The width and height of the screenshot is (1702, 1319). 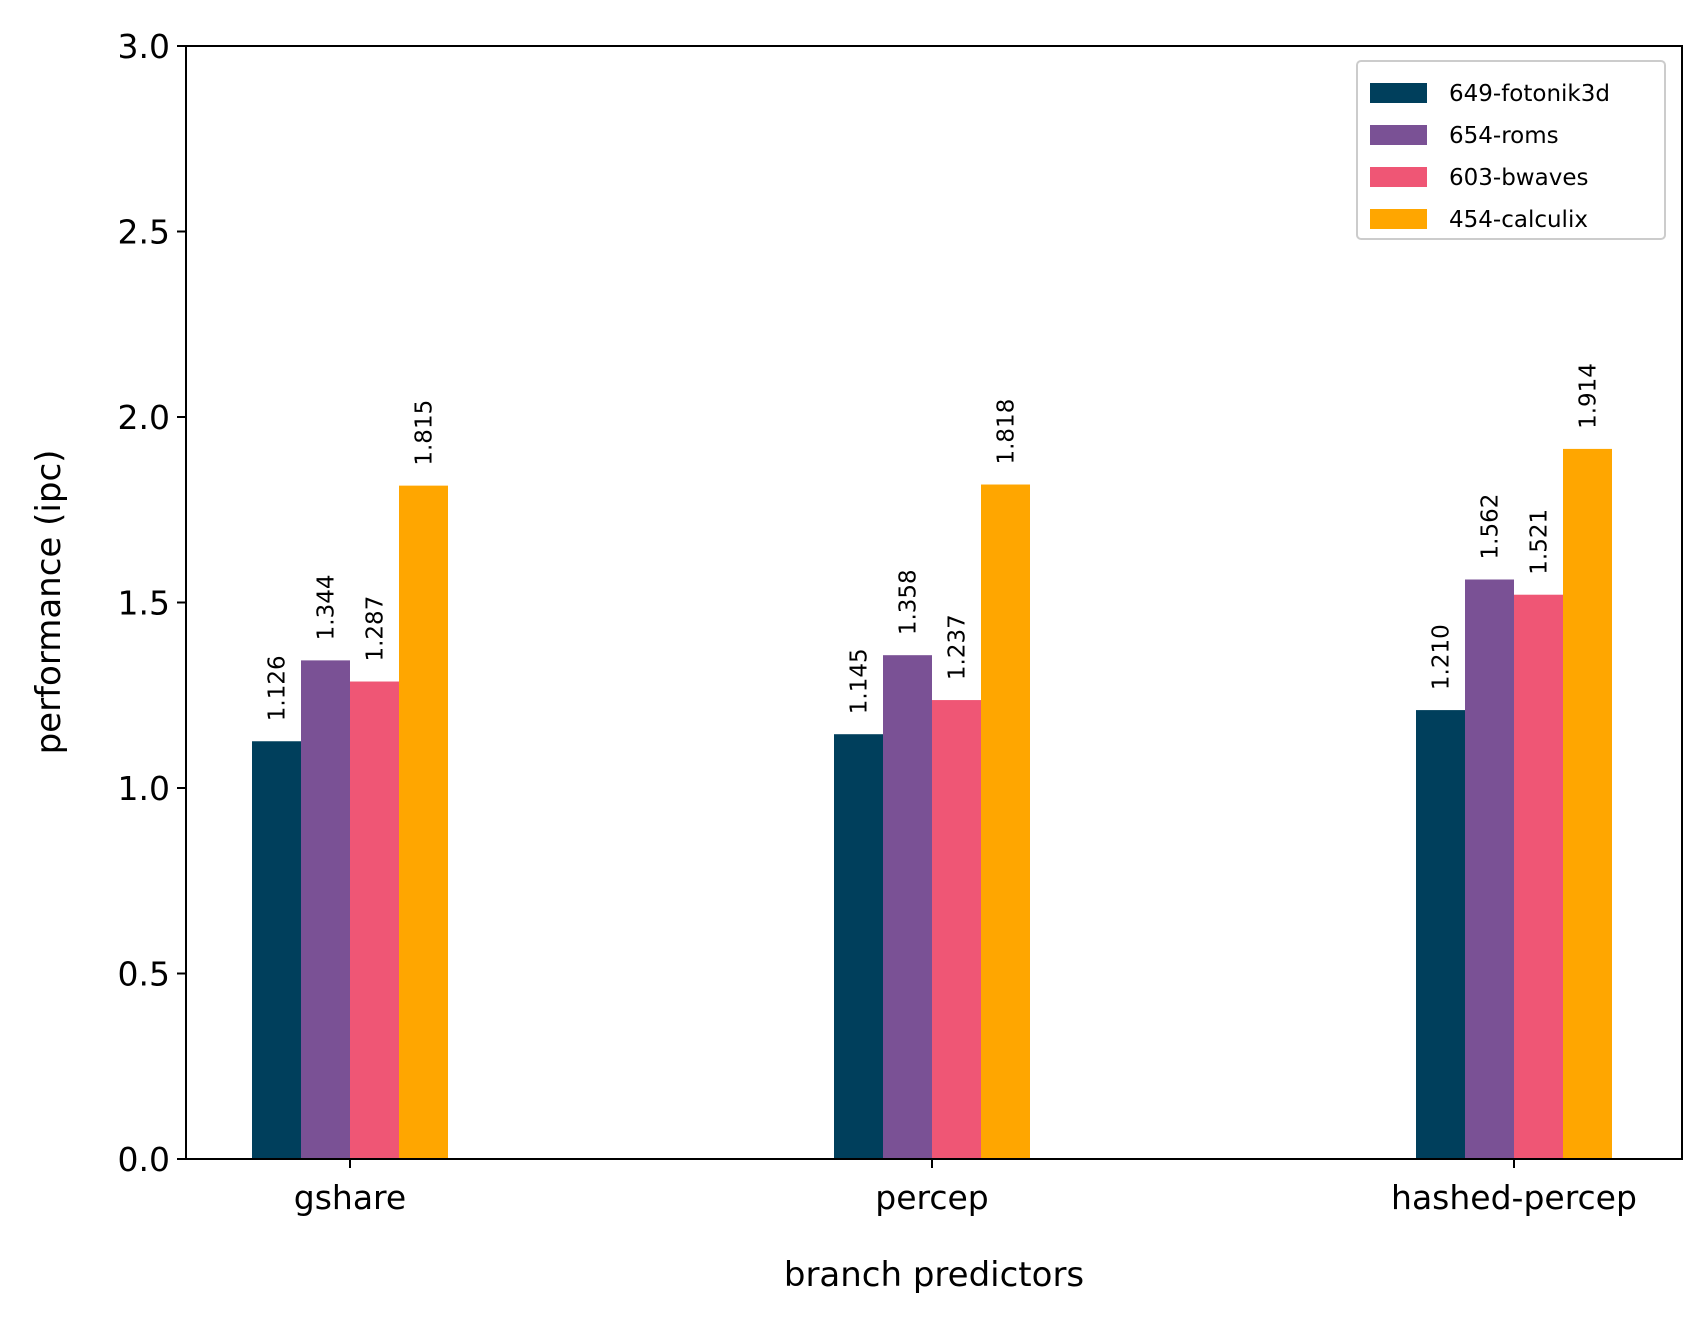 What do you see at coordinates (956, 929) in the screenshot?
I see `bar-603-bwaves-percep` at bounding box center [956, 929].